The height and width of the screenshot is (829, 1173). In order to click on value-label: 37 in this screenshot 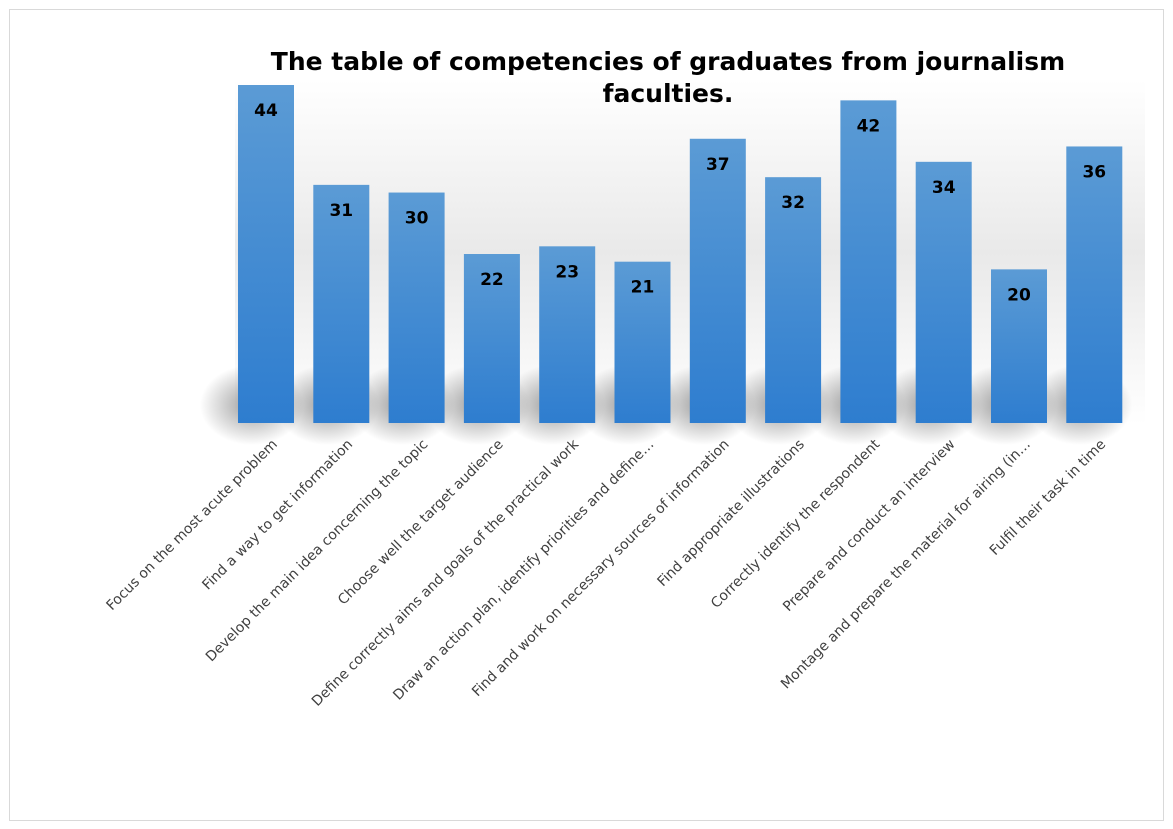, I will do `click(718, 165)`.